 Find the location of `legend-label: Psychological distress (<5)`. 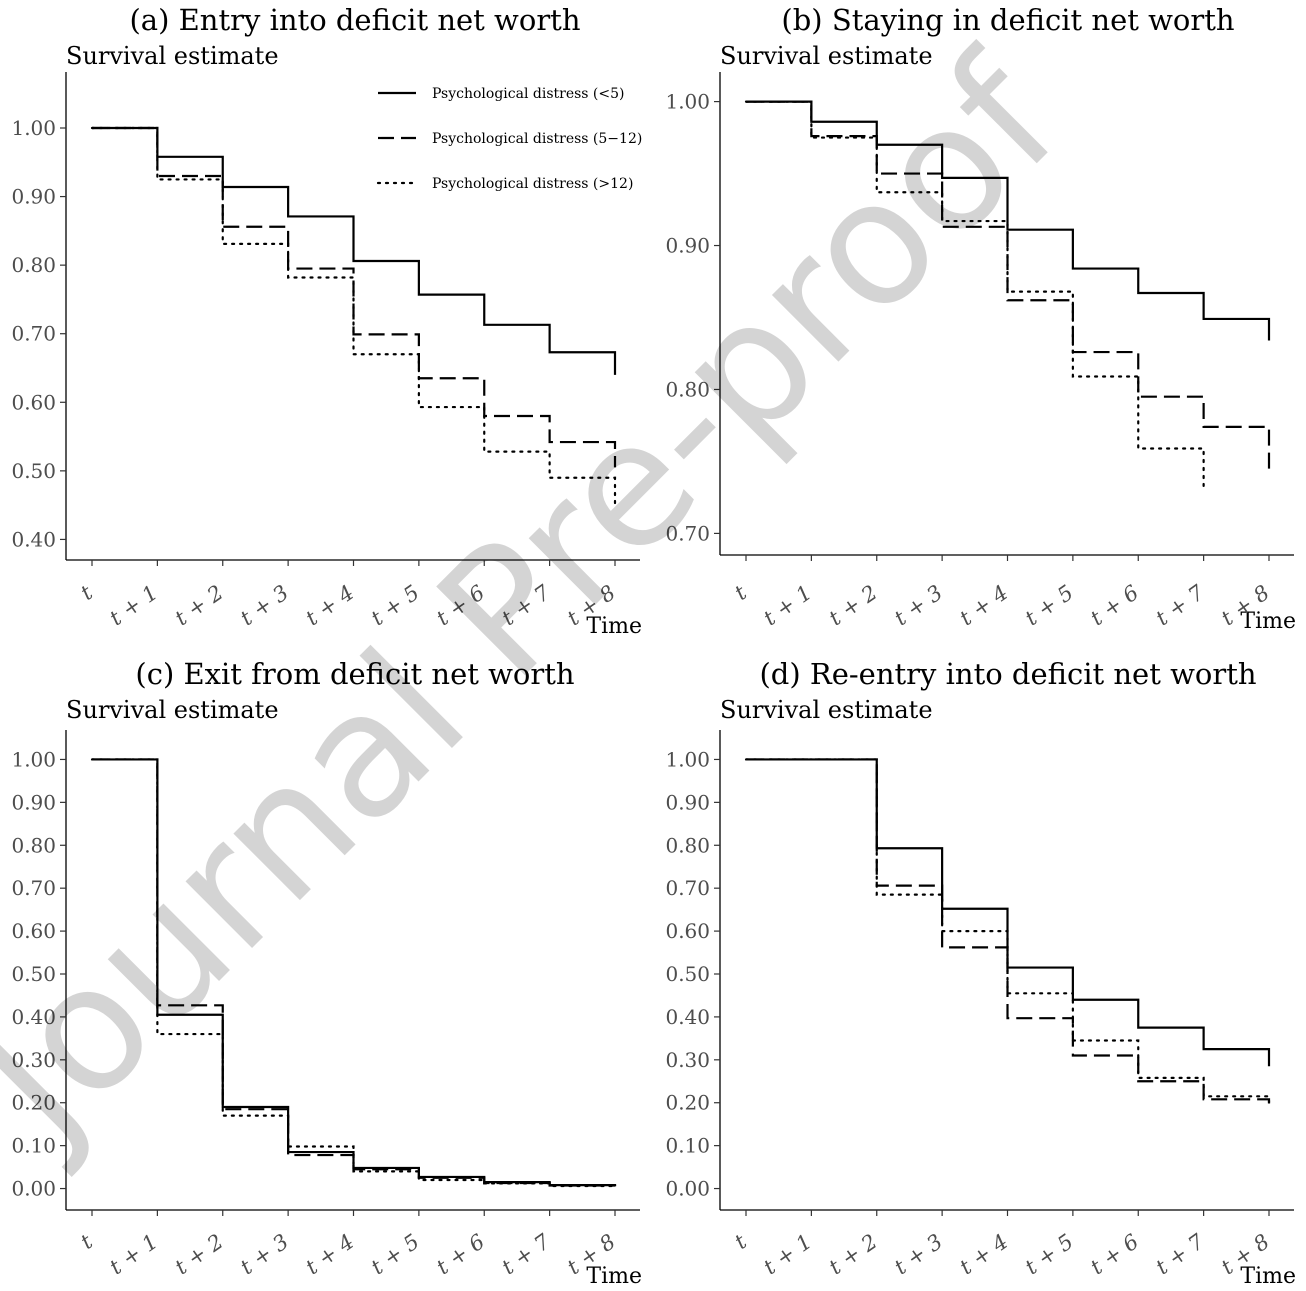

legend-label: Psychological distress (<5) is located at coordinates (528, 94).